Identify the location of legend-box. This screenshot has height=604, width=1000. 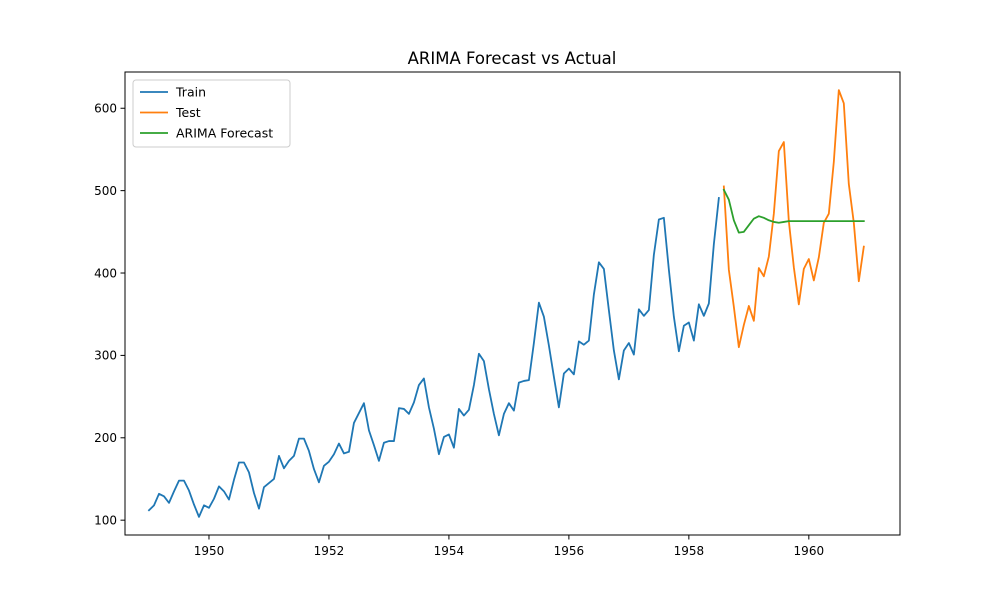
(211, 113).